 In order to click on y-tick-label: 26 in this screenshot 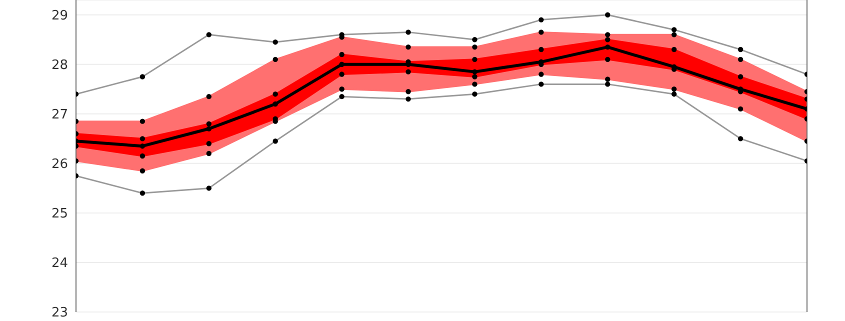, I will do `click(59, 164)`.